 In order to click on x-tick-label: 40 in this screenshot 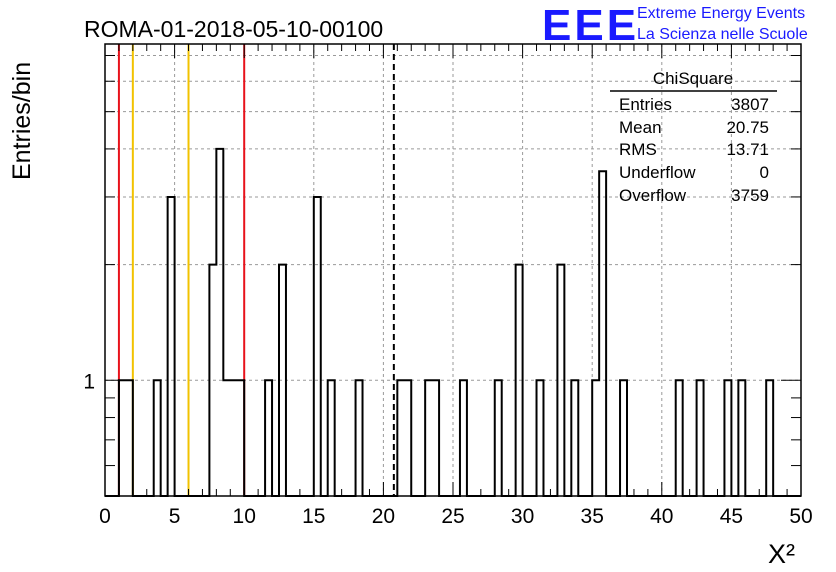, I will do `click(661, 516)`.